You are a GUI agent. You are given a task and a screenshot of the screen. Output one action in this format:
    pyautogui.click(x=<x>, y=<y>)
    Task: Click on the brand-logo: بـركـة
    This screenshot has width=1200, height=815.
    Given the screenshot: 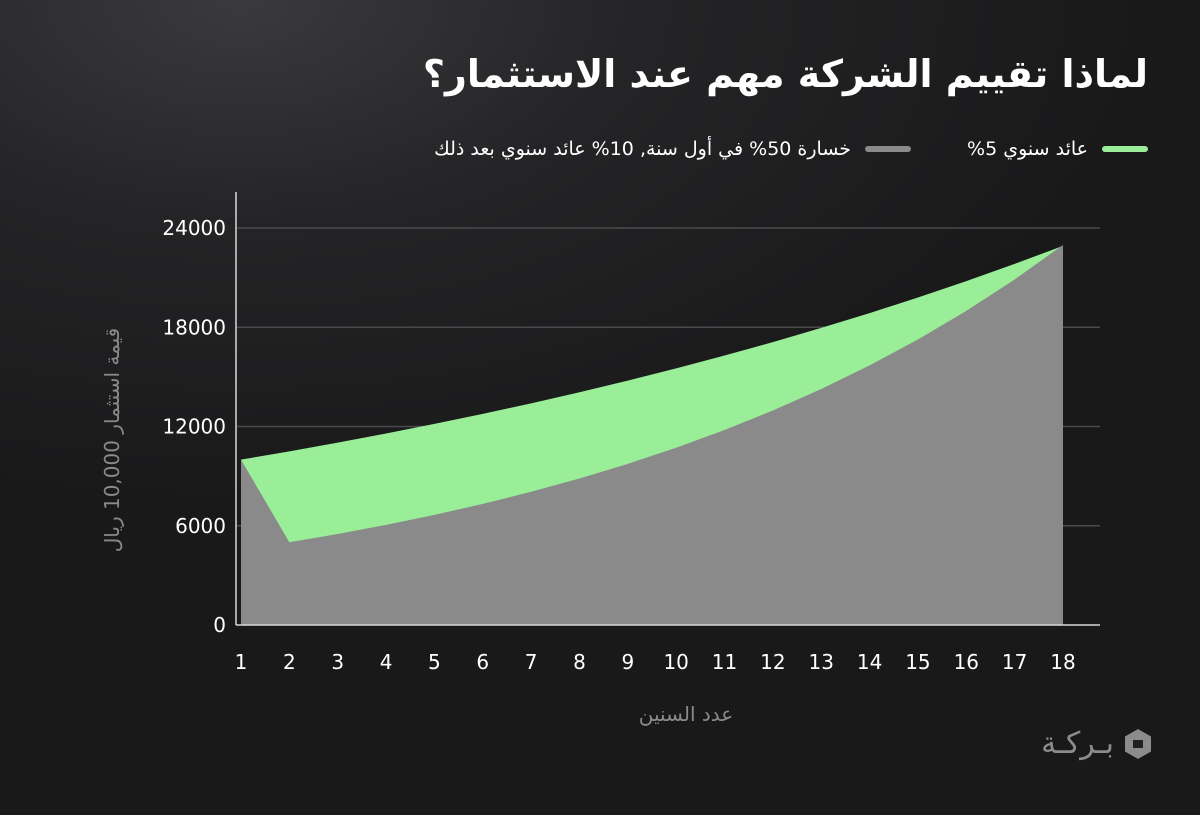 What is the action you would take?
    pyautogui.click(x=1096, y=743)
    